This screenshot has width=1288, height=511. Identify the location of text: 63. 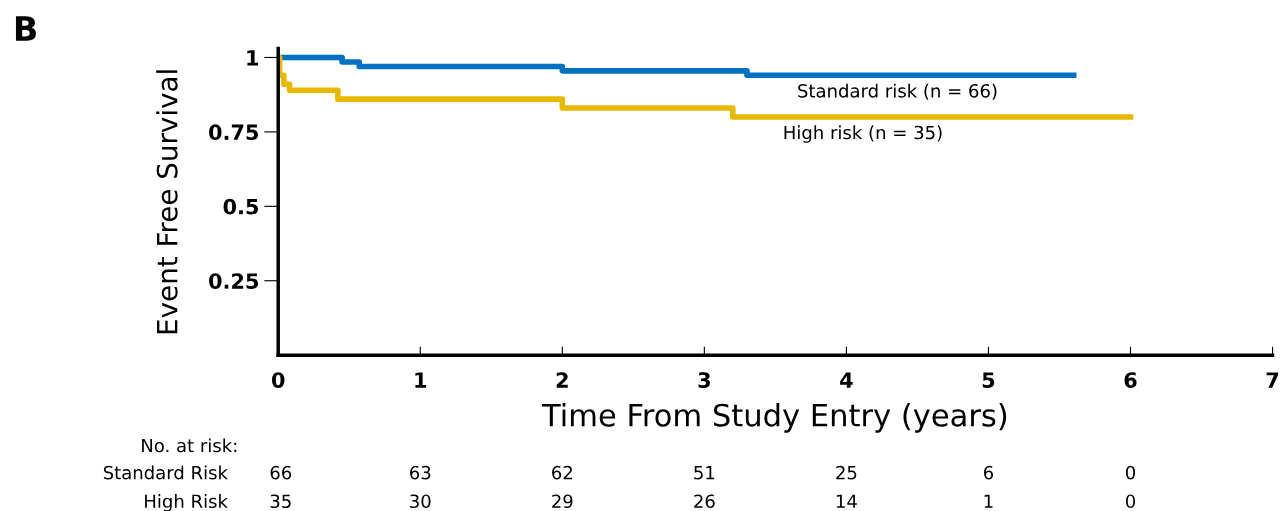
(420, 472).